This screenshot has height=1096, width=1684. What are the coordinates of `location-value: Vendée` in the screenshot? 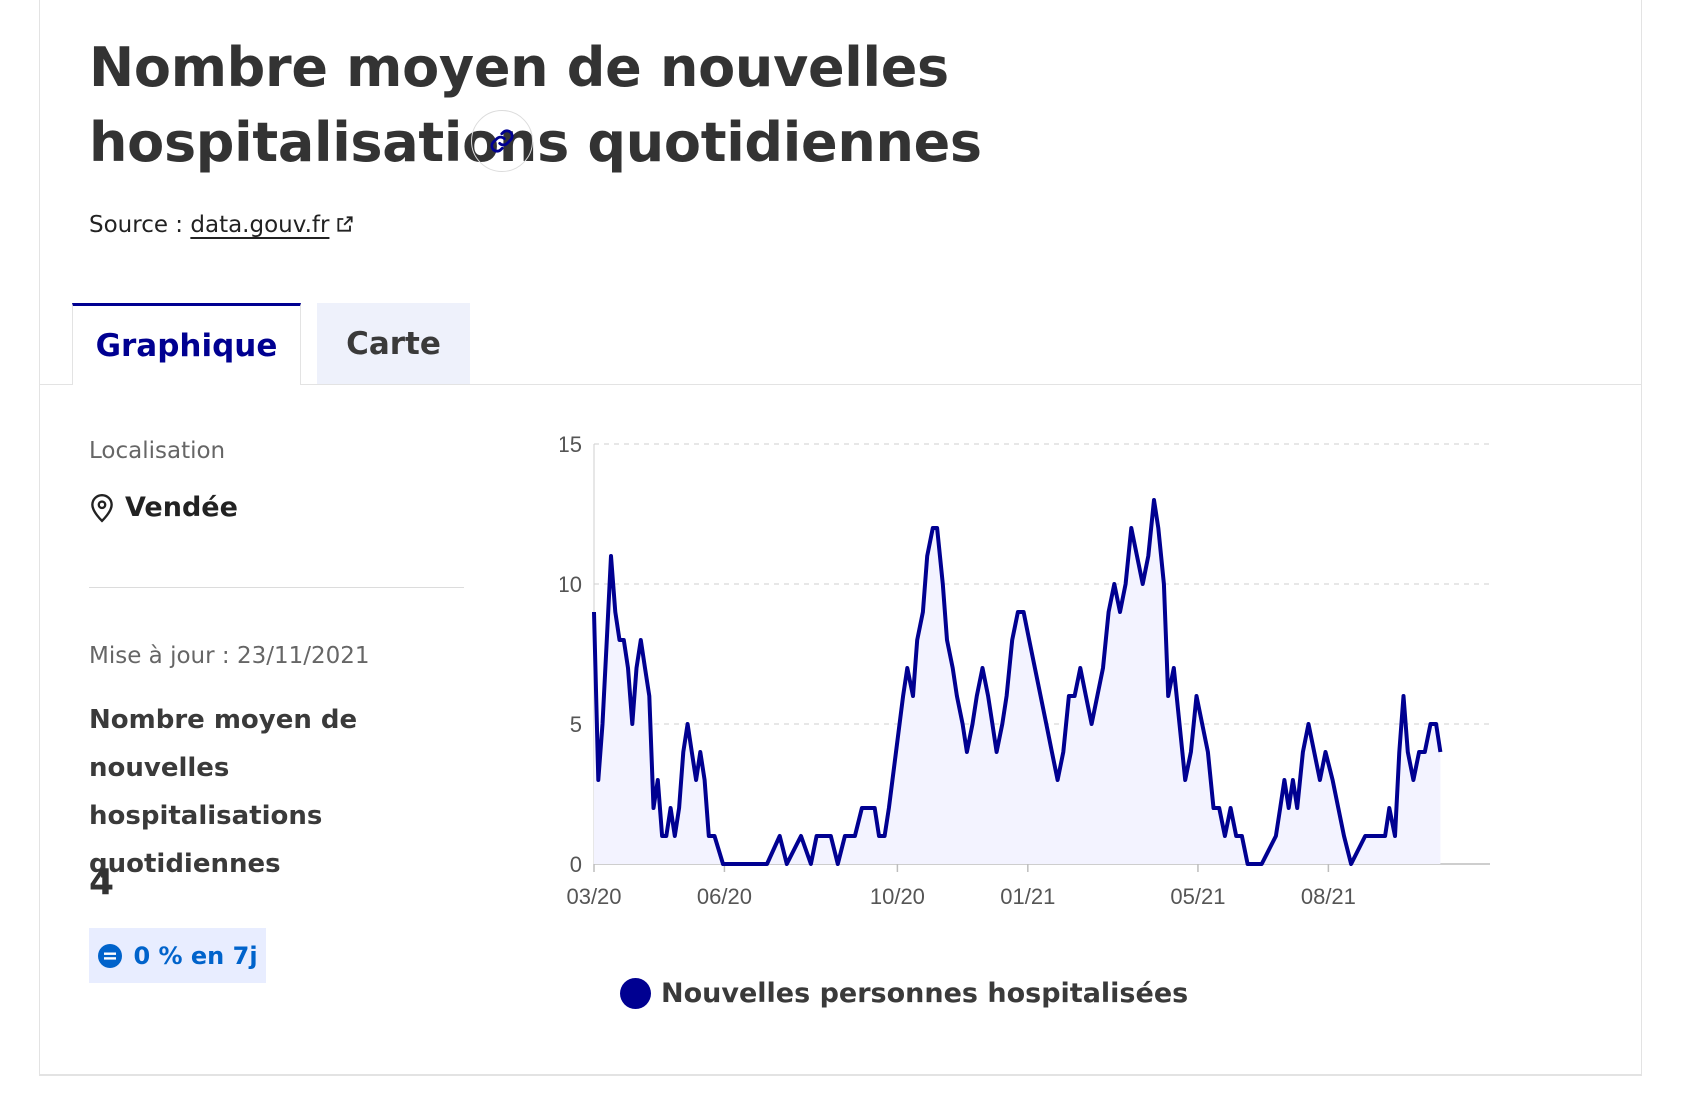 It's located at (163, 507).